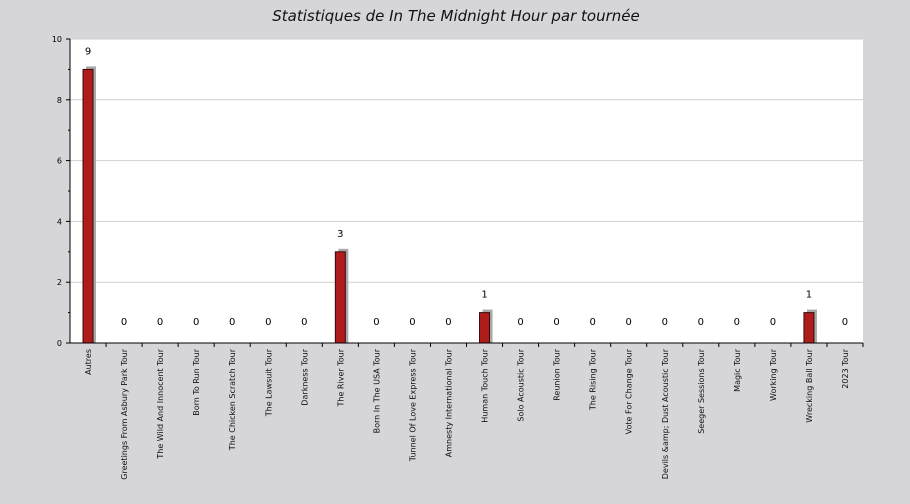 This screenshot has height=504, width=910. Describe the element at coordinates (57, 191) in the screenshot. I see `y-tick-labels: 0 2 4 6 8 10` at that location.